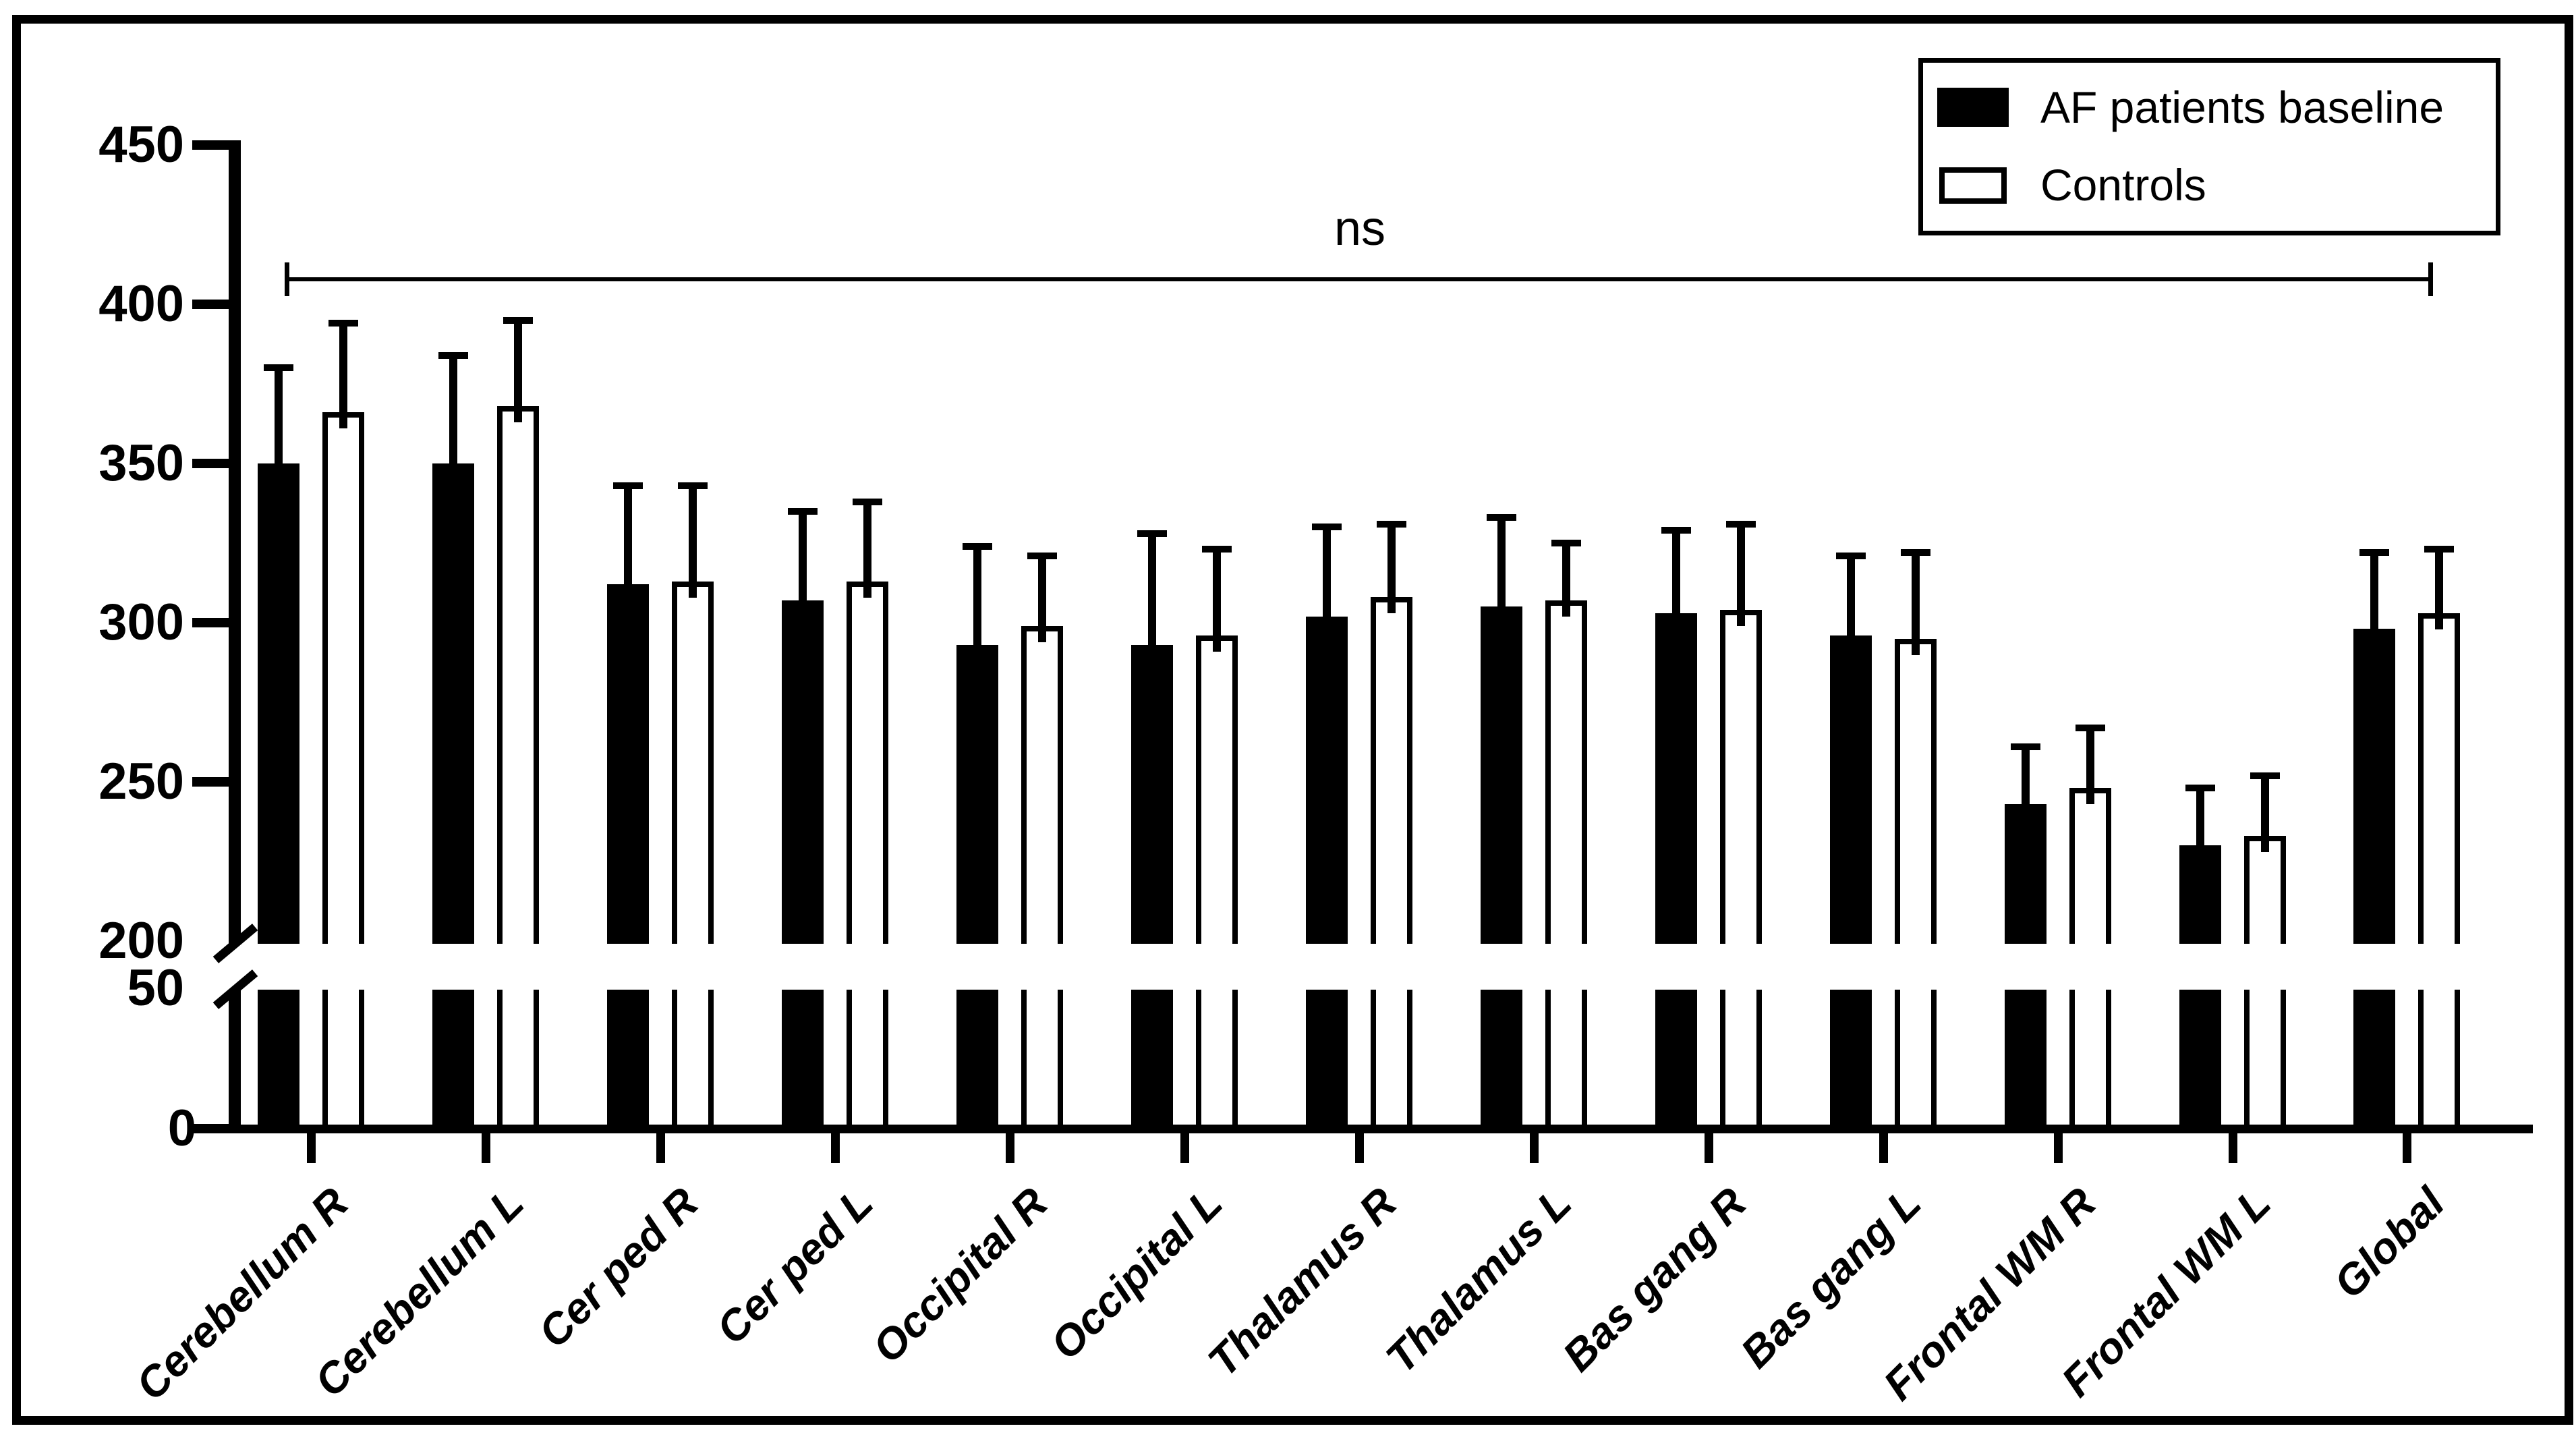  What do you see at coordinates (1654, 1279) in the screenshot?
I see `category-label-bas-gang-r: Bas gang R` at bounding box center [1654, 1279].